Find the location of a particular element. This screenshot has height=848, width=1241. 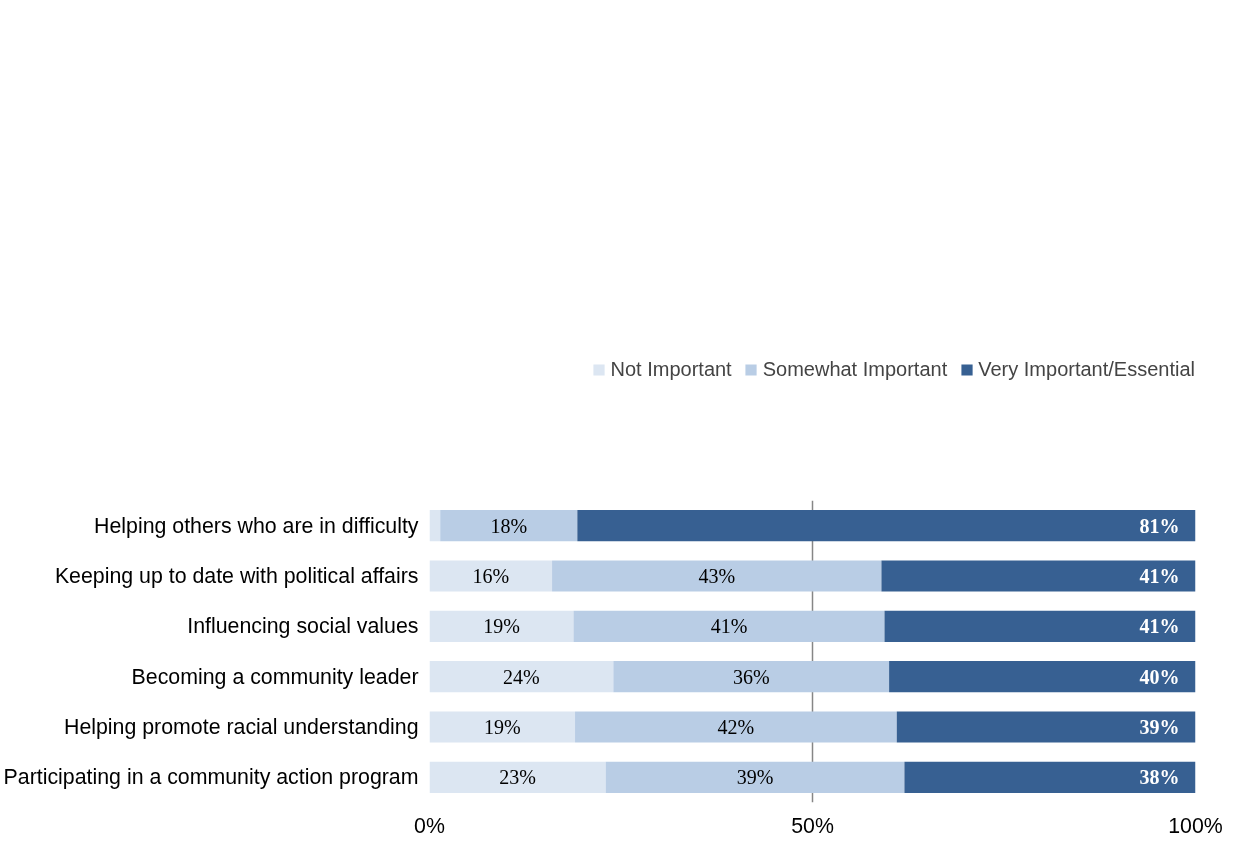

data-label: 81% is located at coordinates (1159, 525).